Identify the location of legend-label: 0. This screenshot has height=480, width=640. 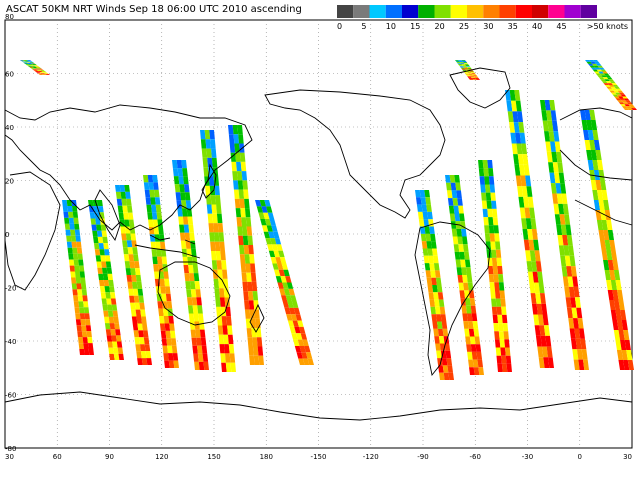
(339, 26).